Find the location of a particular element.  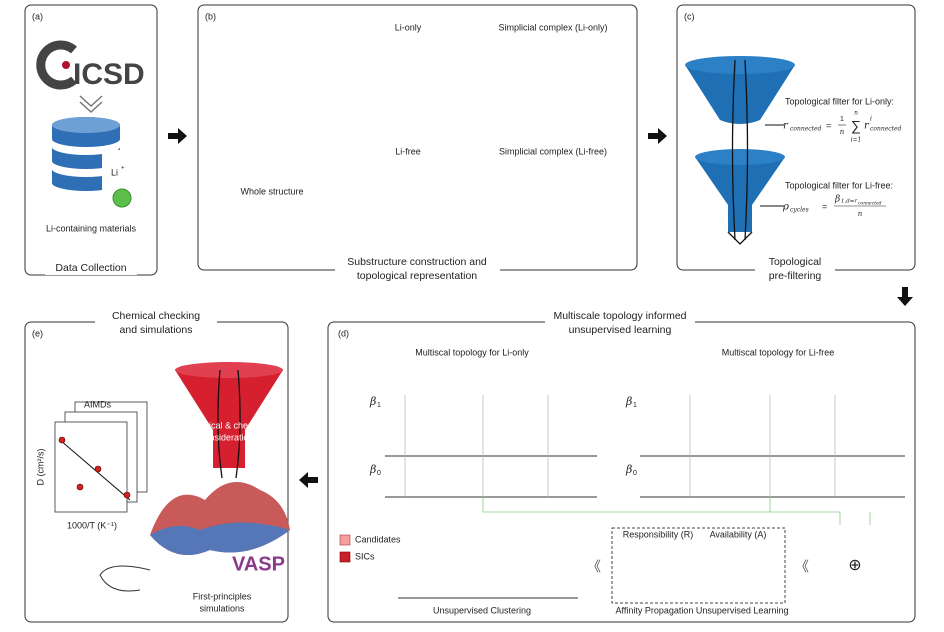

label: SICs is located at coordinates (365, 556).